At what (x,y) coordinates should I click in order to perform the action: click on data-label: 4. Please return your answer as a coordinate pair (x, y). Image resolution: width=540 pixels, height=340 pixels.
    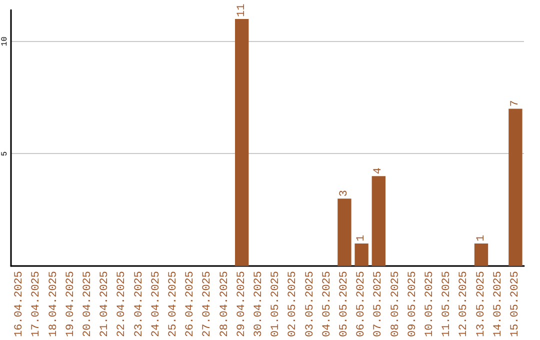
    Looking at the image, I should click on (378, 170).